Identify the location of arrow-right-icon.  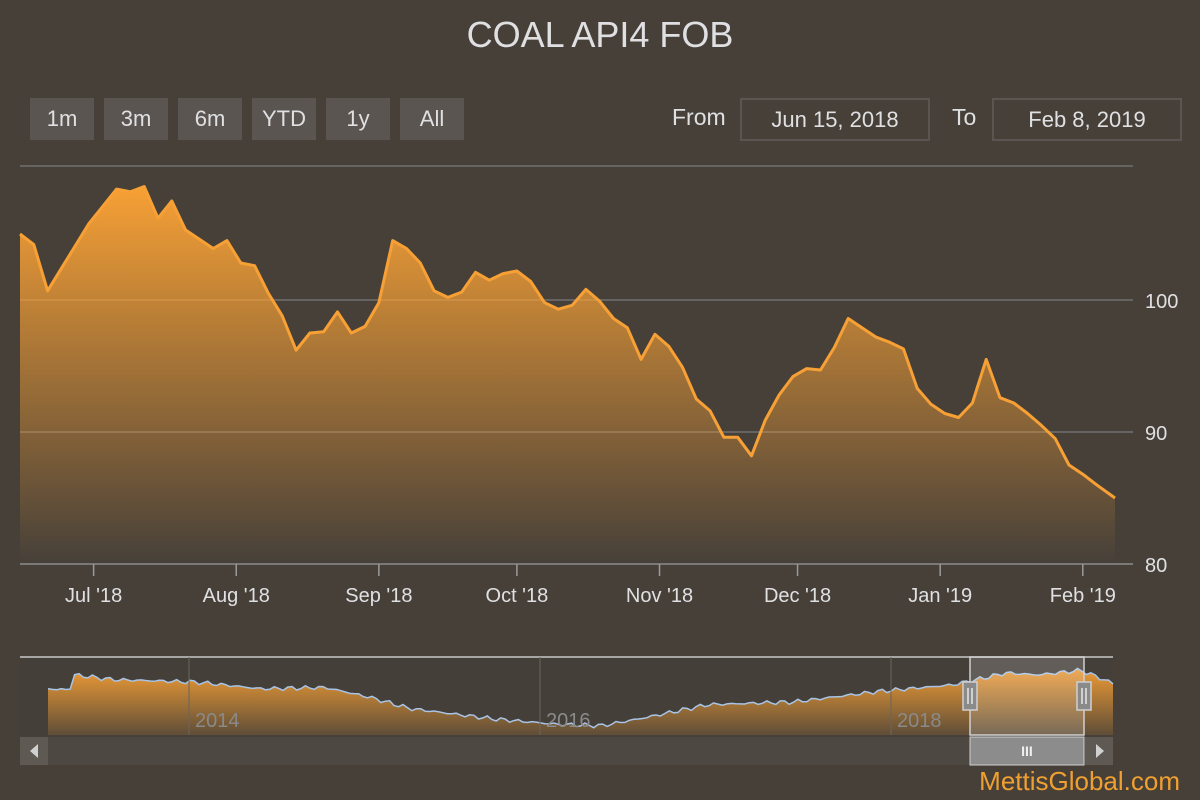
(1100, 751).